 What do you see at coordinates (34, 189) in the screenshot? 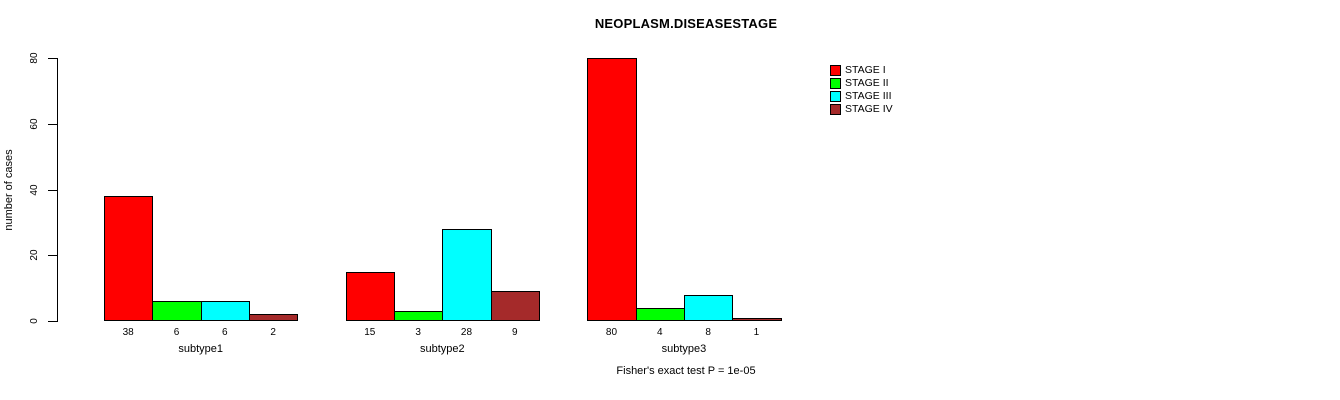
I see `y-tick-label: 40` at bounding box center [34, 189].